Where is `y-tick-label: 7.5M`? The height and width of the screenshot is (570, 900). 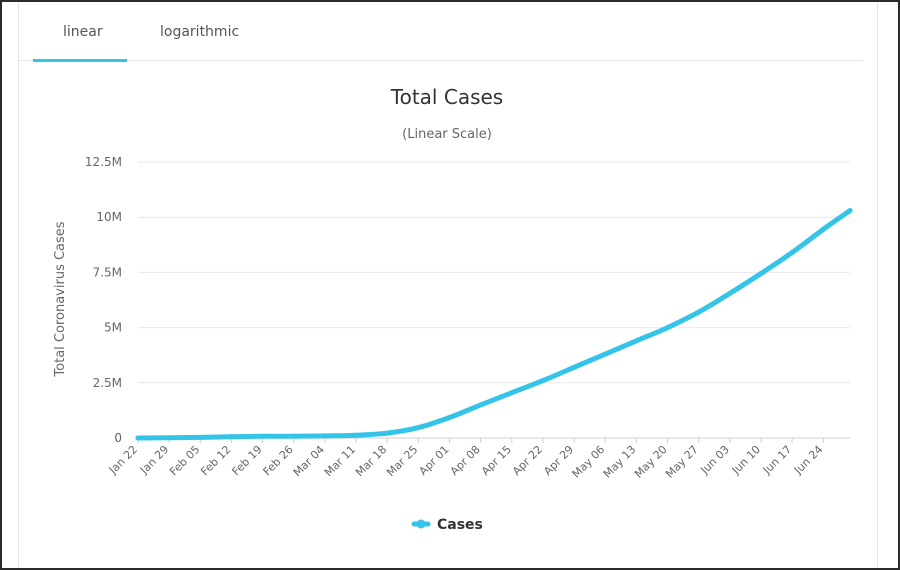
y-tick-label: 7.5M is located at coordinates (107, 272).